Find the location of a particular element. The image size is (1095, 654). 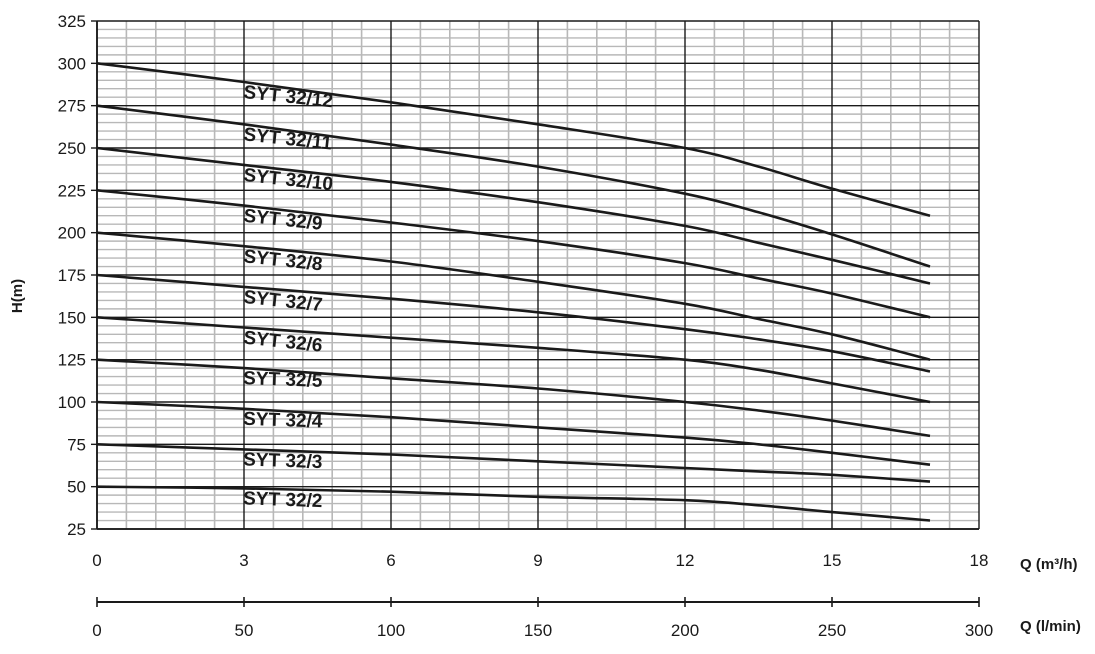

y-tick-label: 25 is located at coordinates (76, 529).